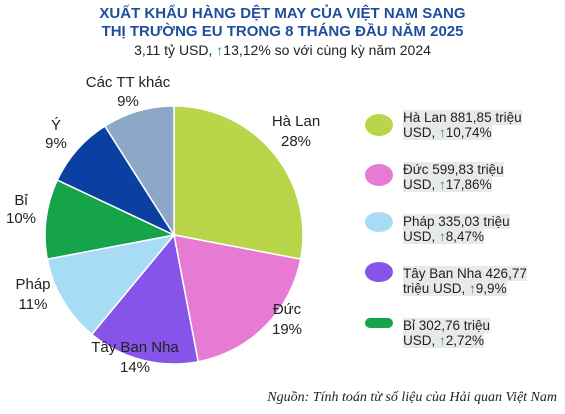 The width and height of the screenshot is (565, 414). What do you see at coordinates (21, 218) in the screenshot?
I see `slice-percent-label: 10%` at bounding box center [21, 218].